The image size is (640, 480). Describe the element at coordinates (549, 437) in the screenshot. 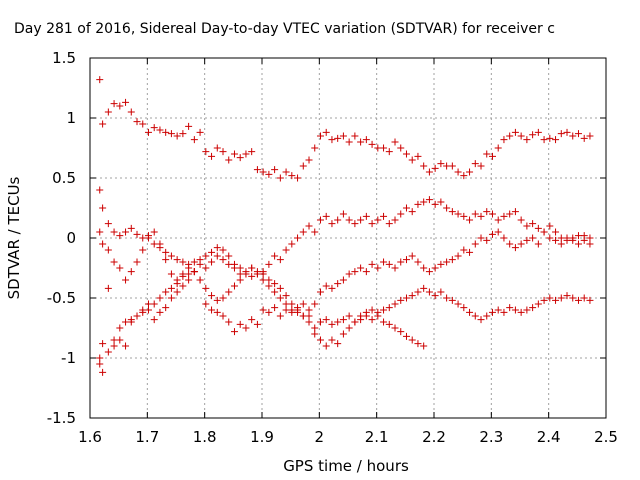

I see `x-tick-label: 2.4` at that location.